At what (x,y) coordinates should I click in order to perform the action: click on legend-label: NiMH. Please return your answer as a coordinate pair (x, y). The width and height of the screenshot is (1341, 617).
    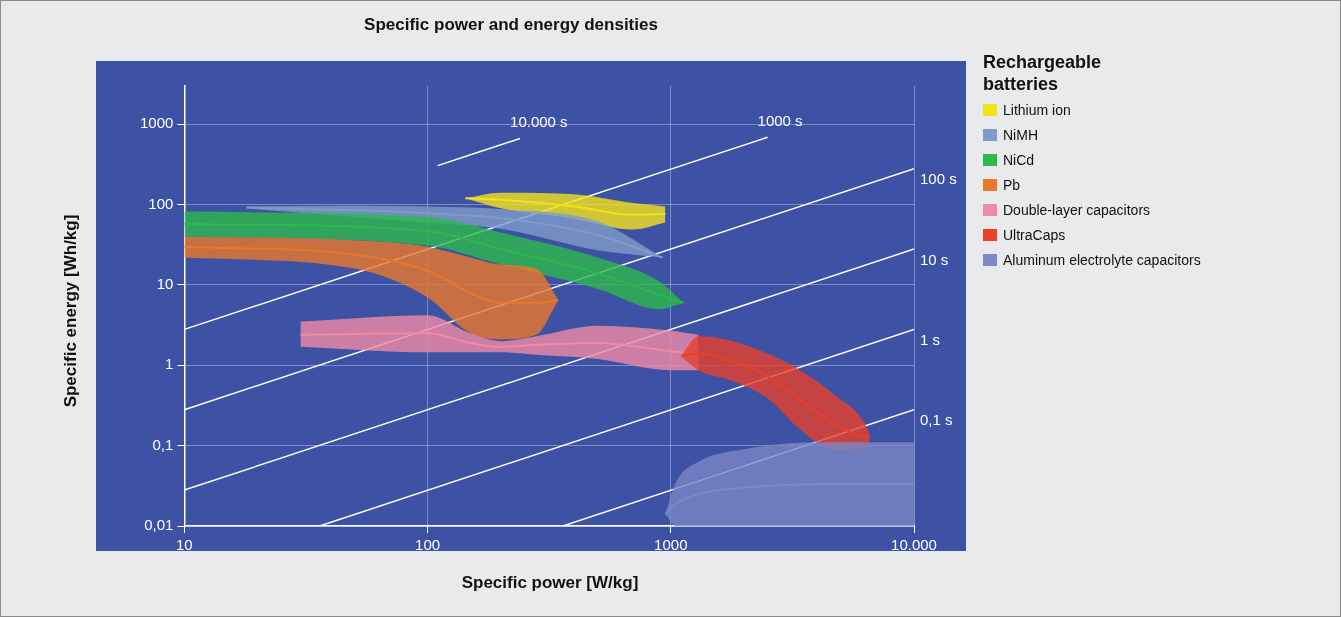
    Looking at the image, I should click on (1020, 134).